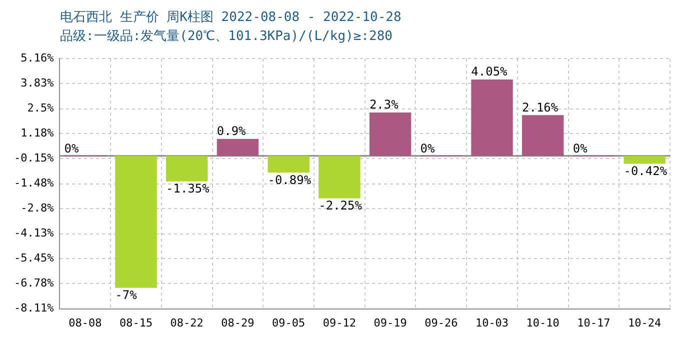  Describe the element at coordinates (226, 37) in the screenshot. I see `chart-subtitle: 品级:一级品:发气量(20℃、101.3KPa)/(L/kg)≥:280` at that location.